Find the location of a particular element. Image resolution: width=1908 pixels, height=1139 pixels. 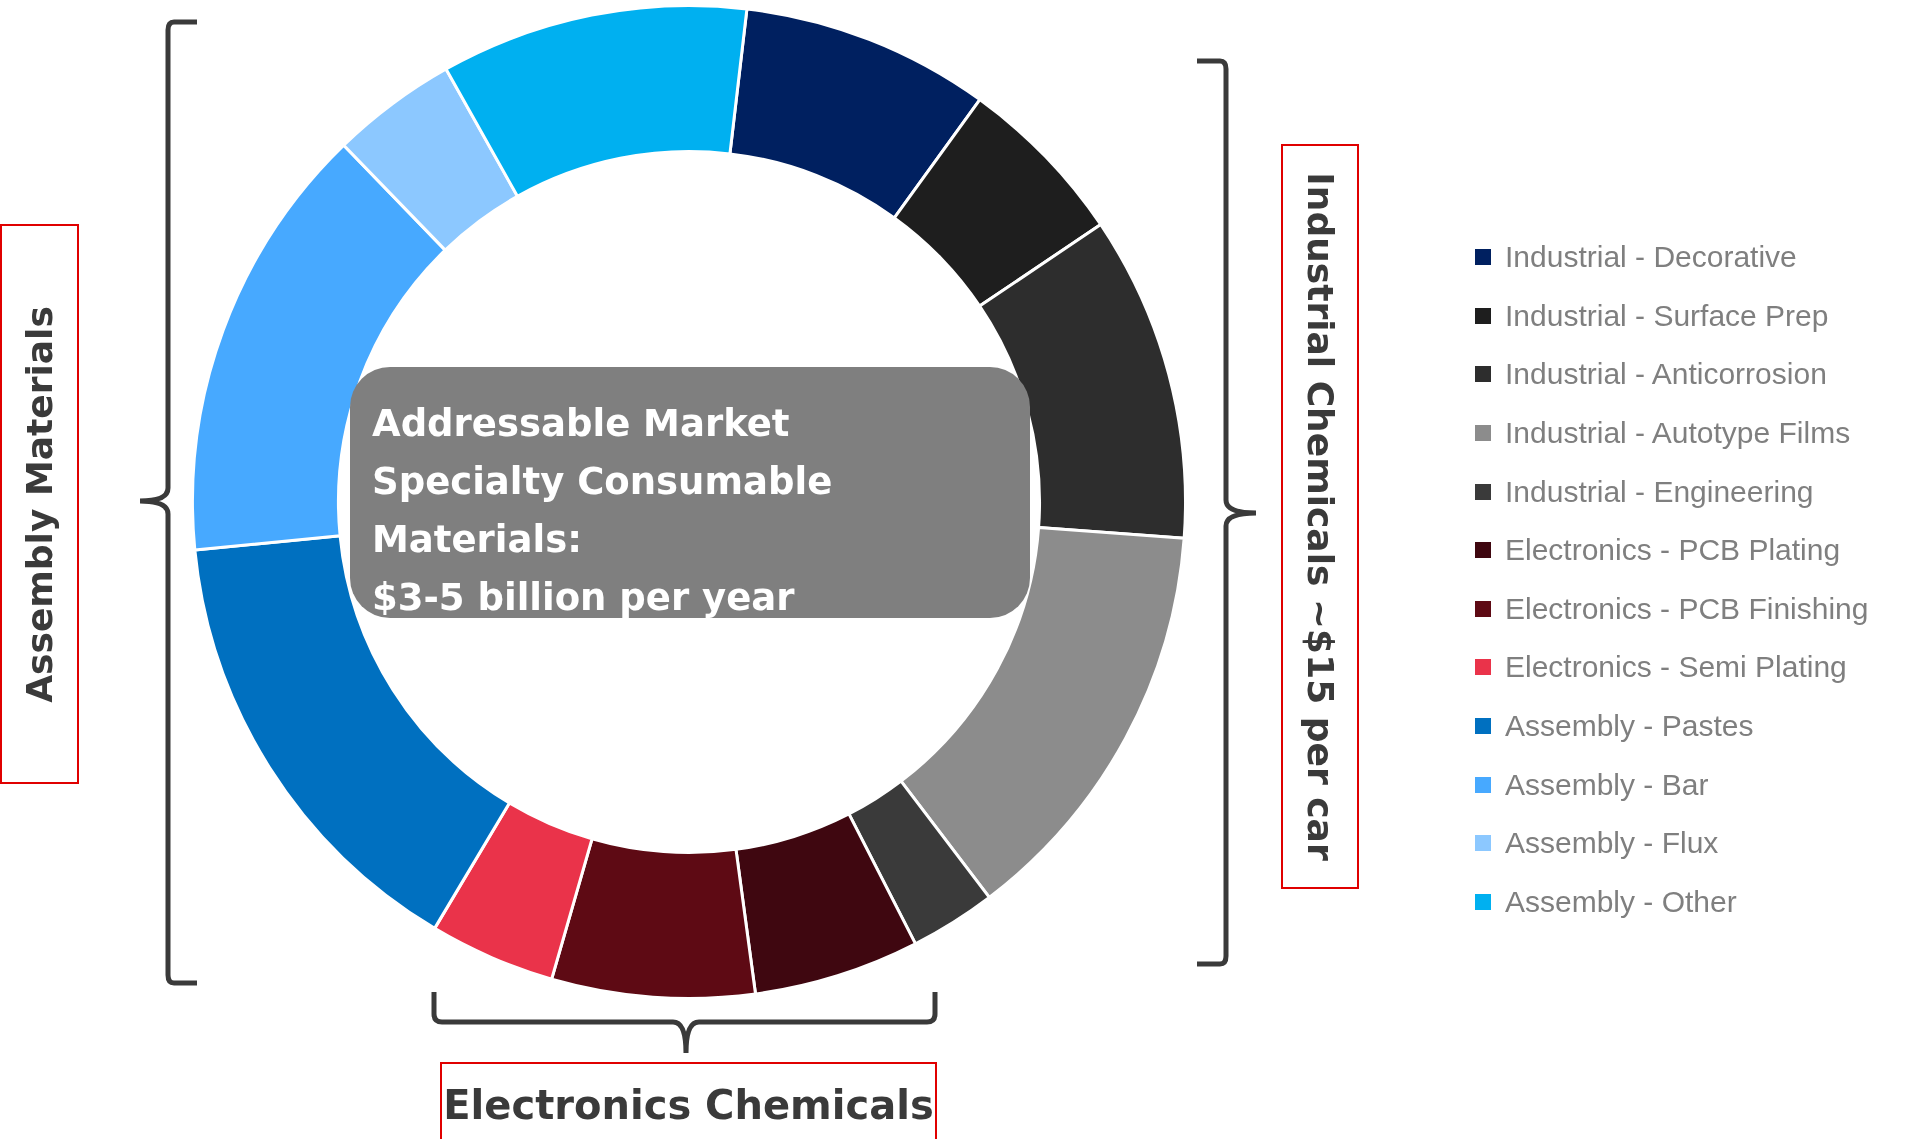

text: Electronics Chemicals is located at coordinates (688, 1100).